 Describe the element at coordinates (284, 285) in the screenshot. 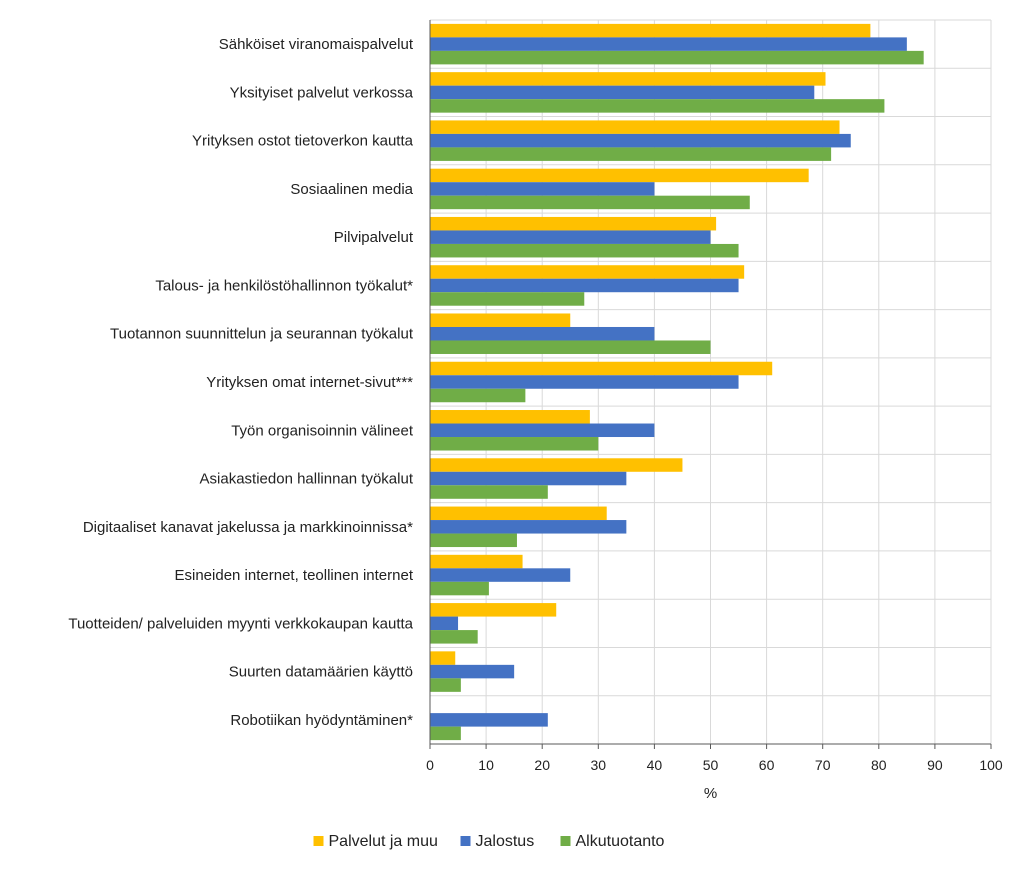

I see `category-label: Talous- ja henkilöstöhallinnon työkalut*` at that location.